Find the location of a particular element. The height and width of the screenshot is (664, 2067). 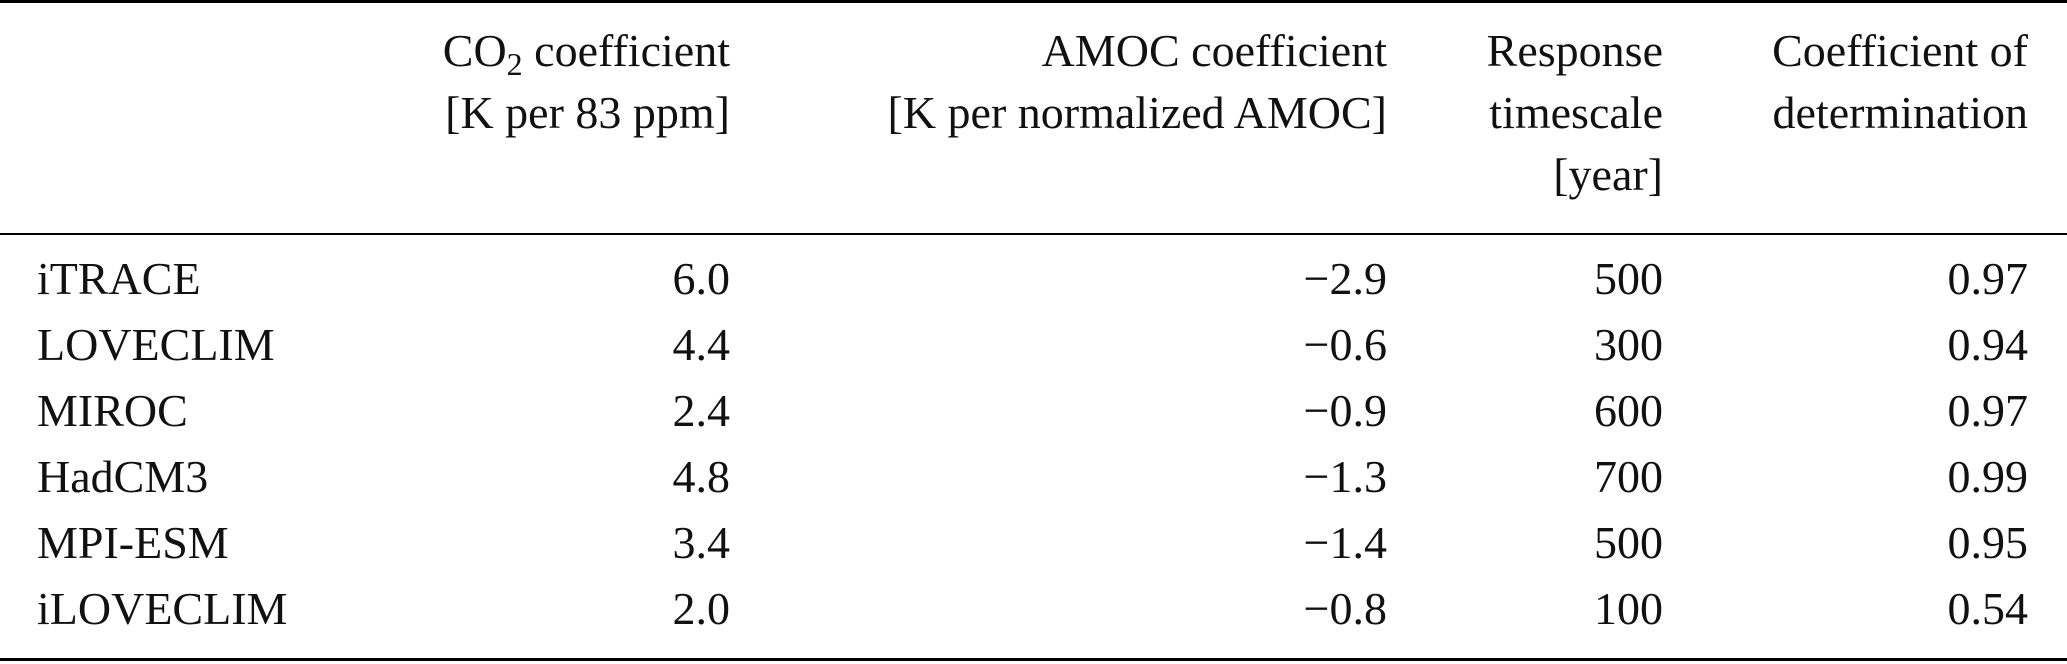

header-determination-line2: determination is located at coordinates (1900, 112).